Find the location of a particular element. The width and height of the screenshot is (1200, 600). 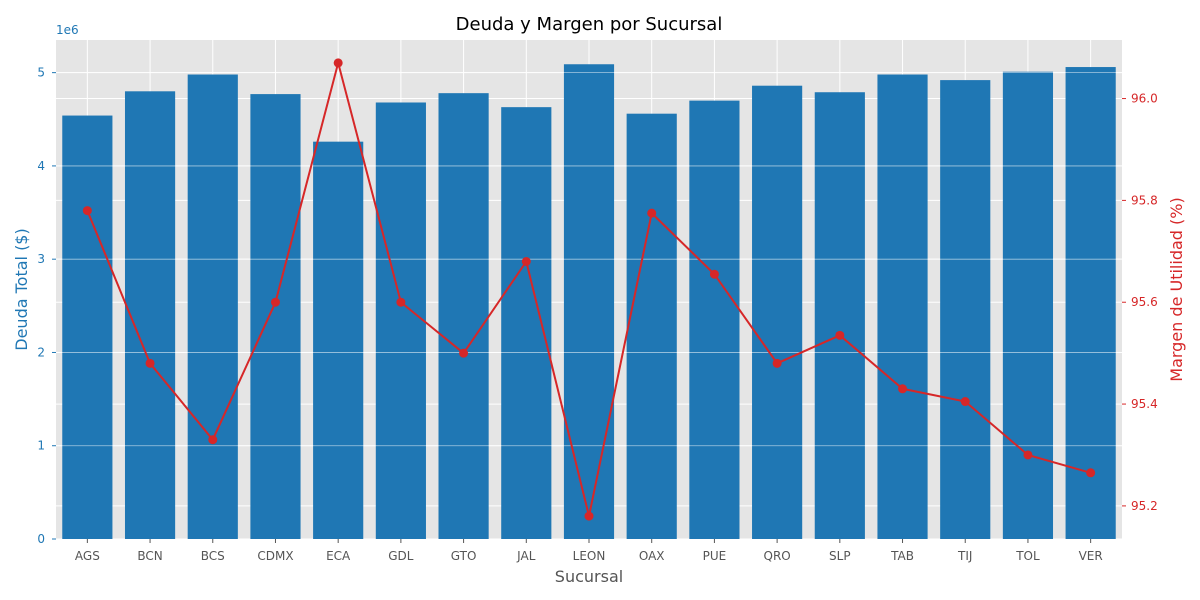

y-axis-right: 95.2 95.4 95.6 95.8 96.0 is located at coordinates (1140, 302).